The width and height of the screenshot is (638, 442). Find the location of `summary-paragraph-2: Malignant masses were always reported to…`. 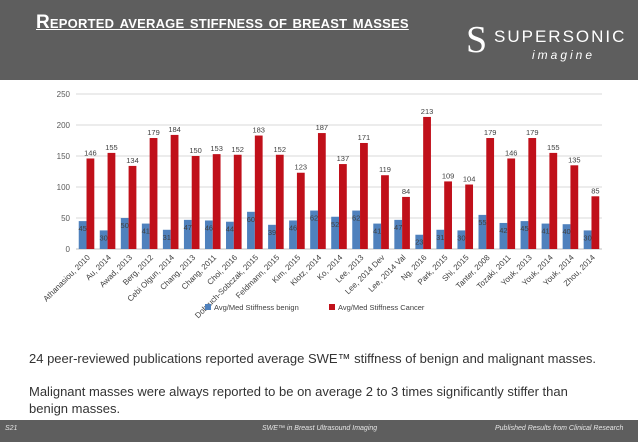

summary-paragraph-2: Malignant masses were always reported to… is located at coordinates (298, 400).